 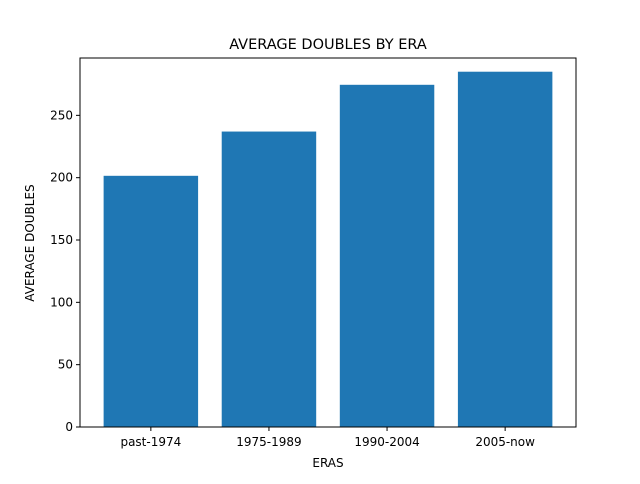 What do you see at coordinates (30, 242) in the screenshot?
I see `y-axis-label: AVERAGE DOUBLES` at bounding box center [30, 242].